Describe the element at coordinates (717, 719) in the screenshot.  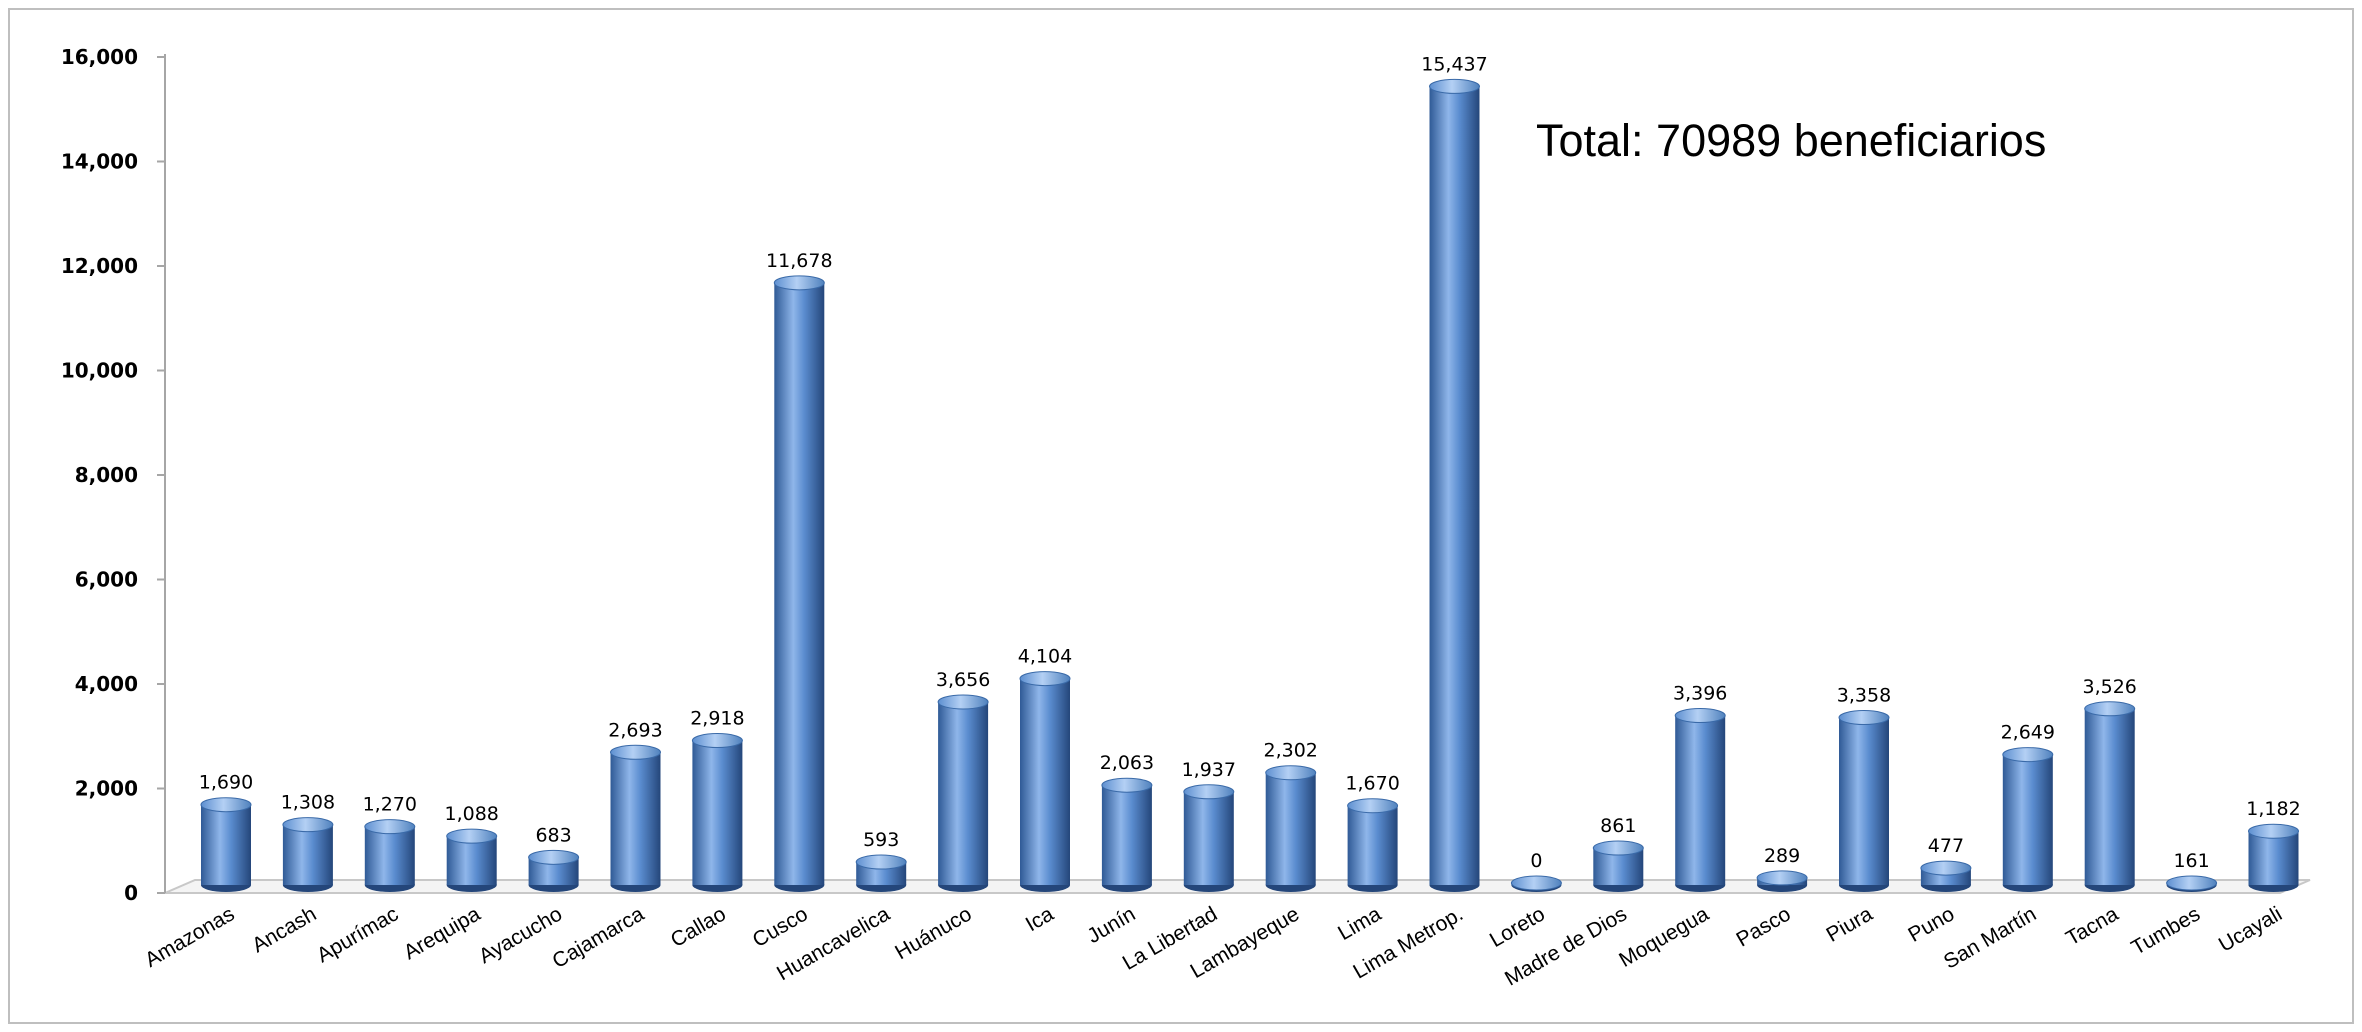
I see `data-label: 2,918` at that location.